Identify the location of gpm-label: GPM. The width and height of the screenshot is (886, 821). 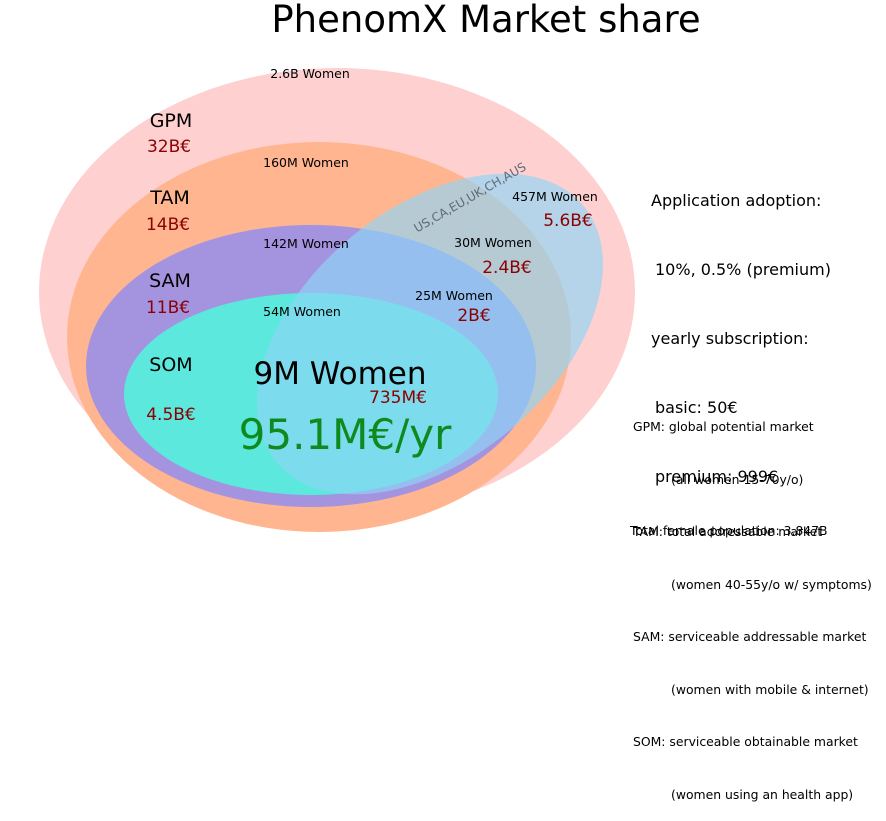
(171, 121).